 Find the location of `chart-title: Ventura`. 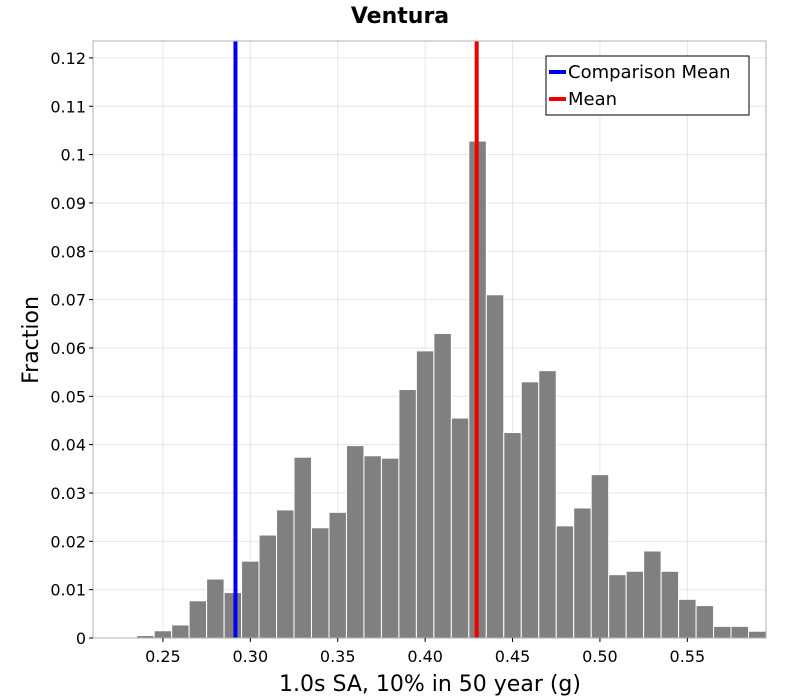

chart-title: Ventura is located at coordinates (400, 16).